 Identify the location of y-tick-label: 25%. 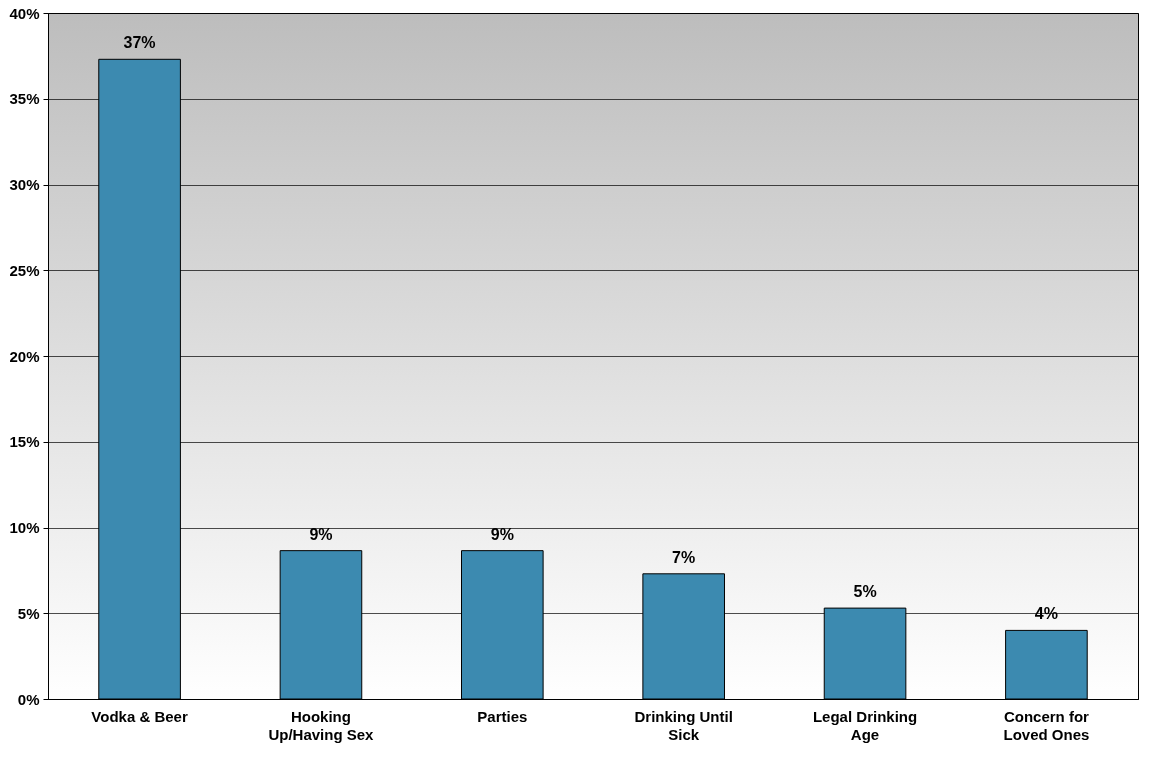
(24, 270).